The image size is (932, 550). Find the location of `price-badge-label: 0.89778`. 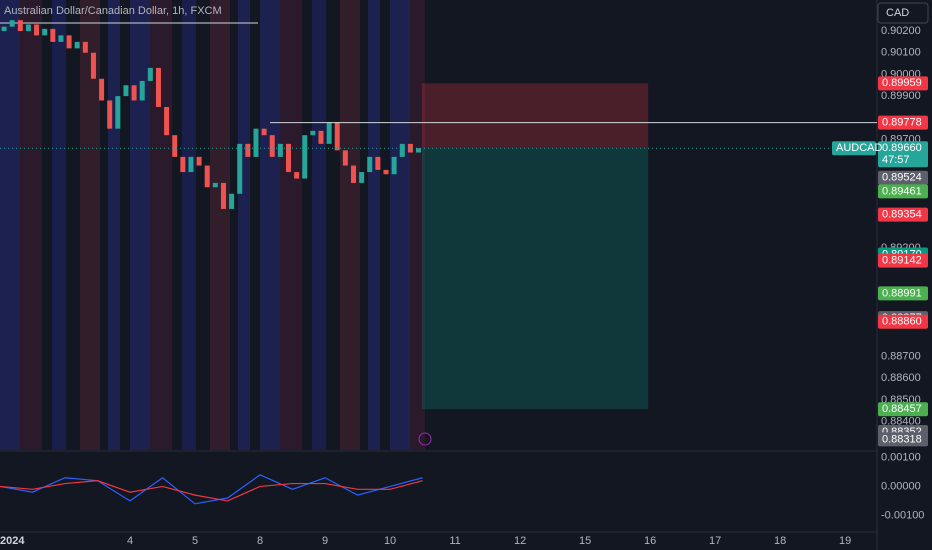

price-badge-label: 0.89778 is located at coordinates (902, 122).